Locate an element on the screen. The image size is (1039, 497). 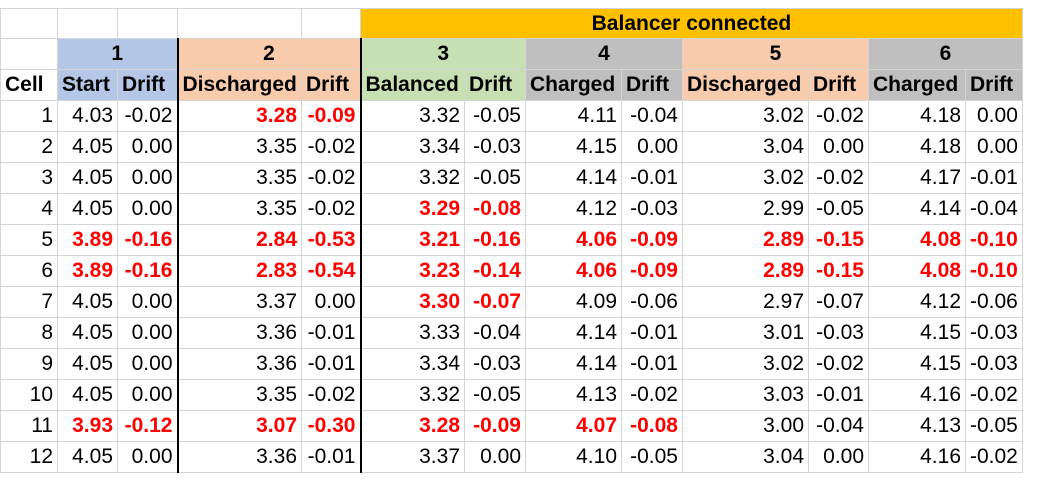
cell-number: 9 is located at coordinates (29, 364).